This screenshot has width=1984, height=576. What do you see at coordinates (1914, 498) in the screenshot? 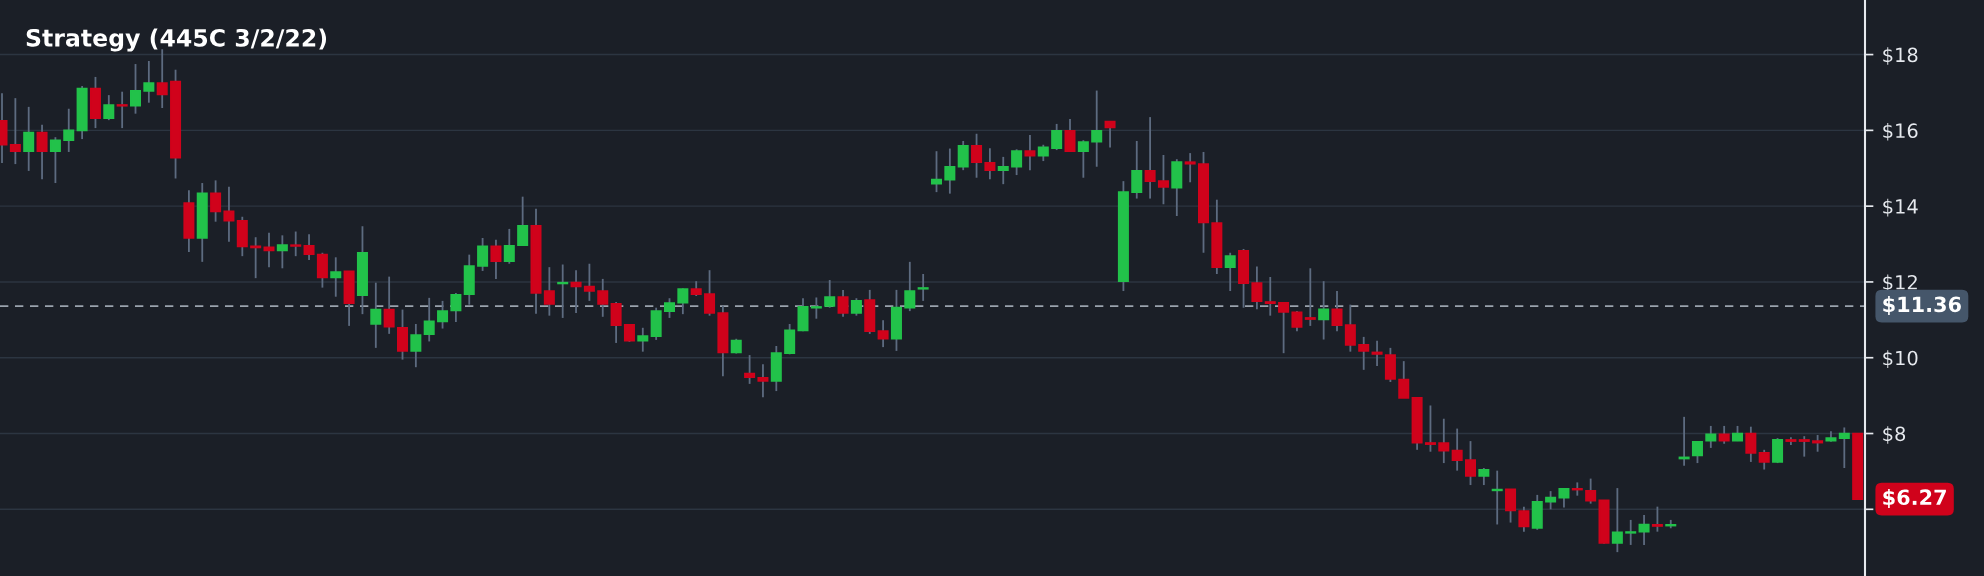
I see `text: $6.27` at bounding box center [1914, 498].